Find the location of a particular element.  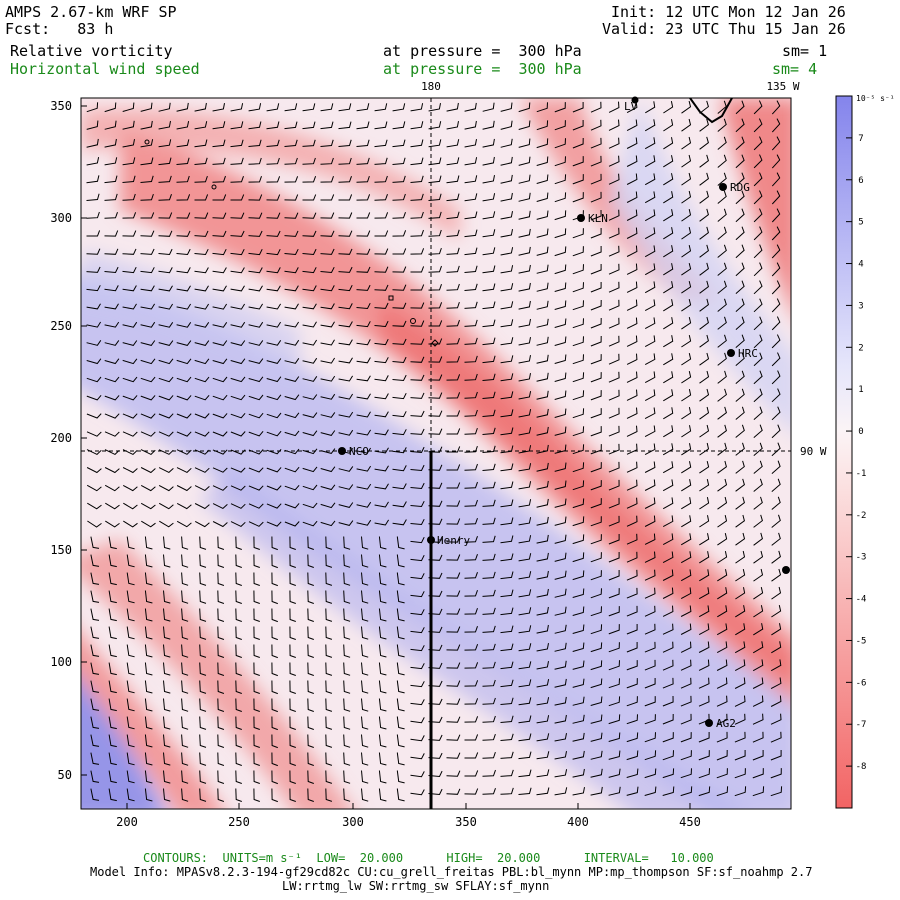

station-label: NCO is located at coordinates (359, 451).